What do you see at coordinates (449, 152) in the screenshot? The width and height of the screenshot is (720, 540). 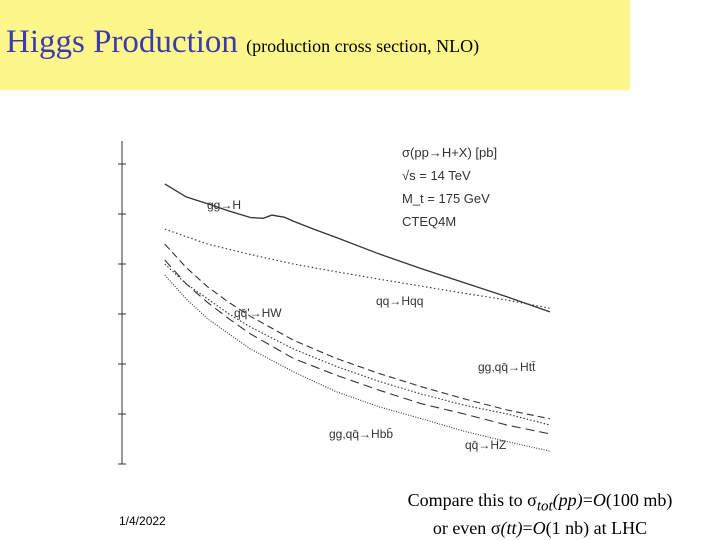 I see `legend-entry: σ(pp→H+X) [pb]` at bounding box center [449, 152].